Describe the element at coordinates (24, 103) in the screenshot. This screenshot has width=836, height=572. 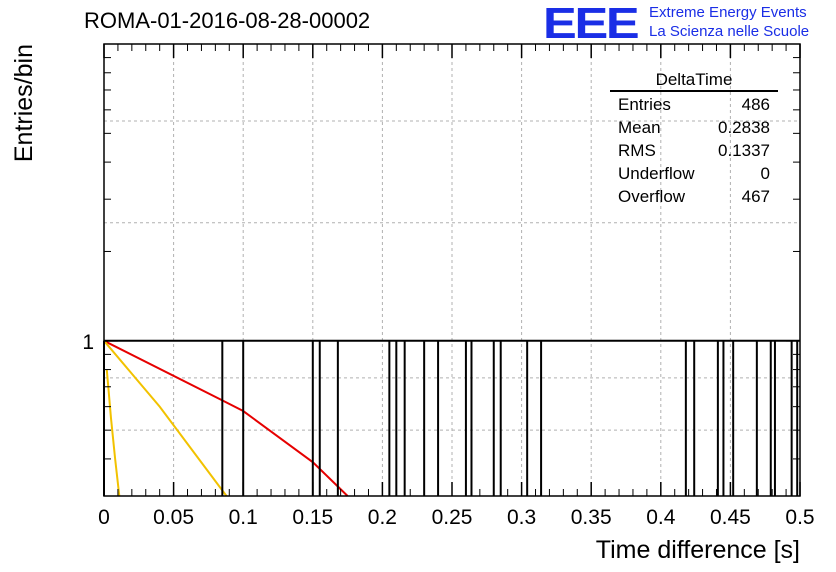
I see `y-axis-label: Entries/bin` at that location.